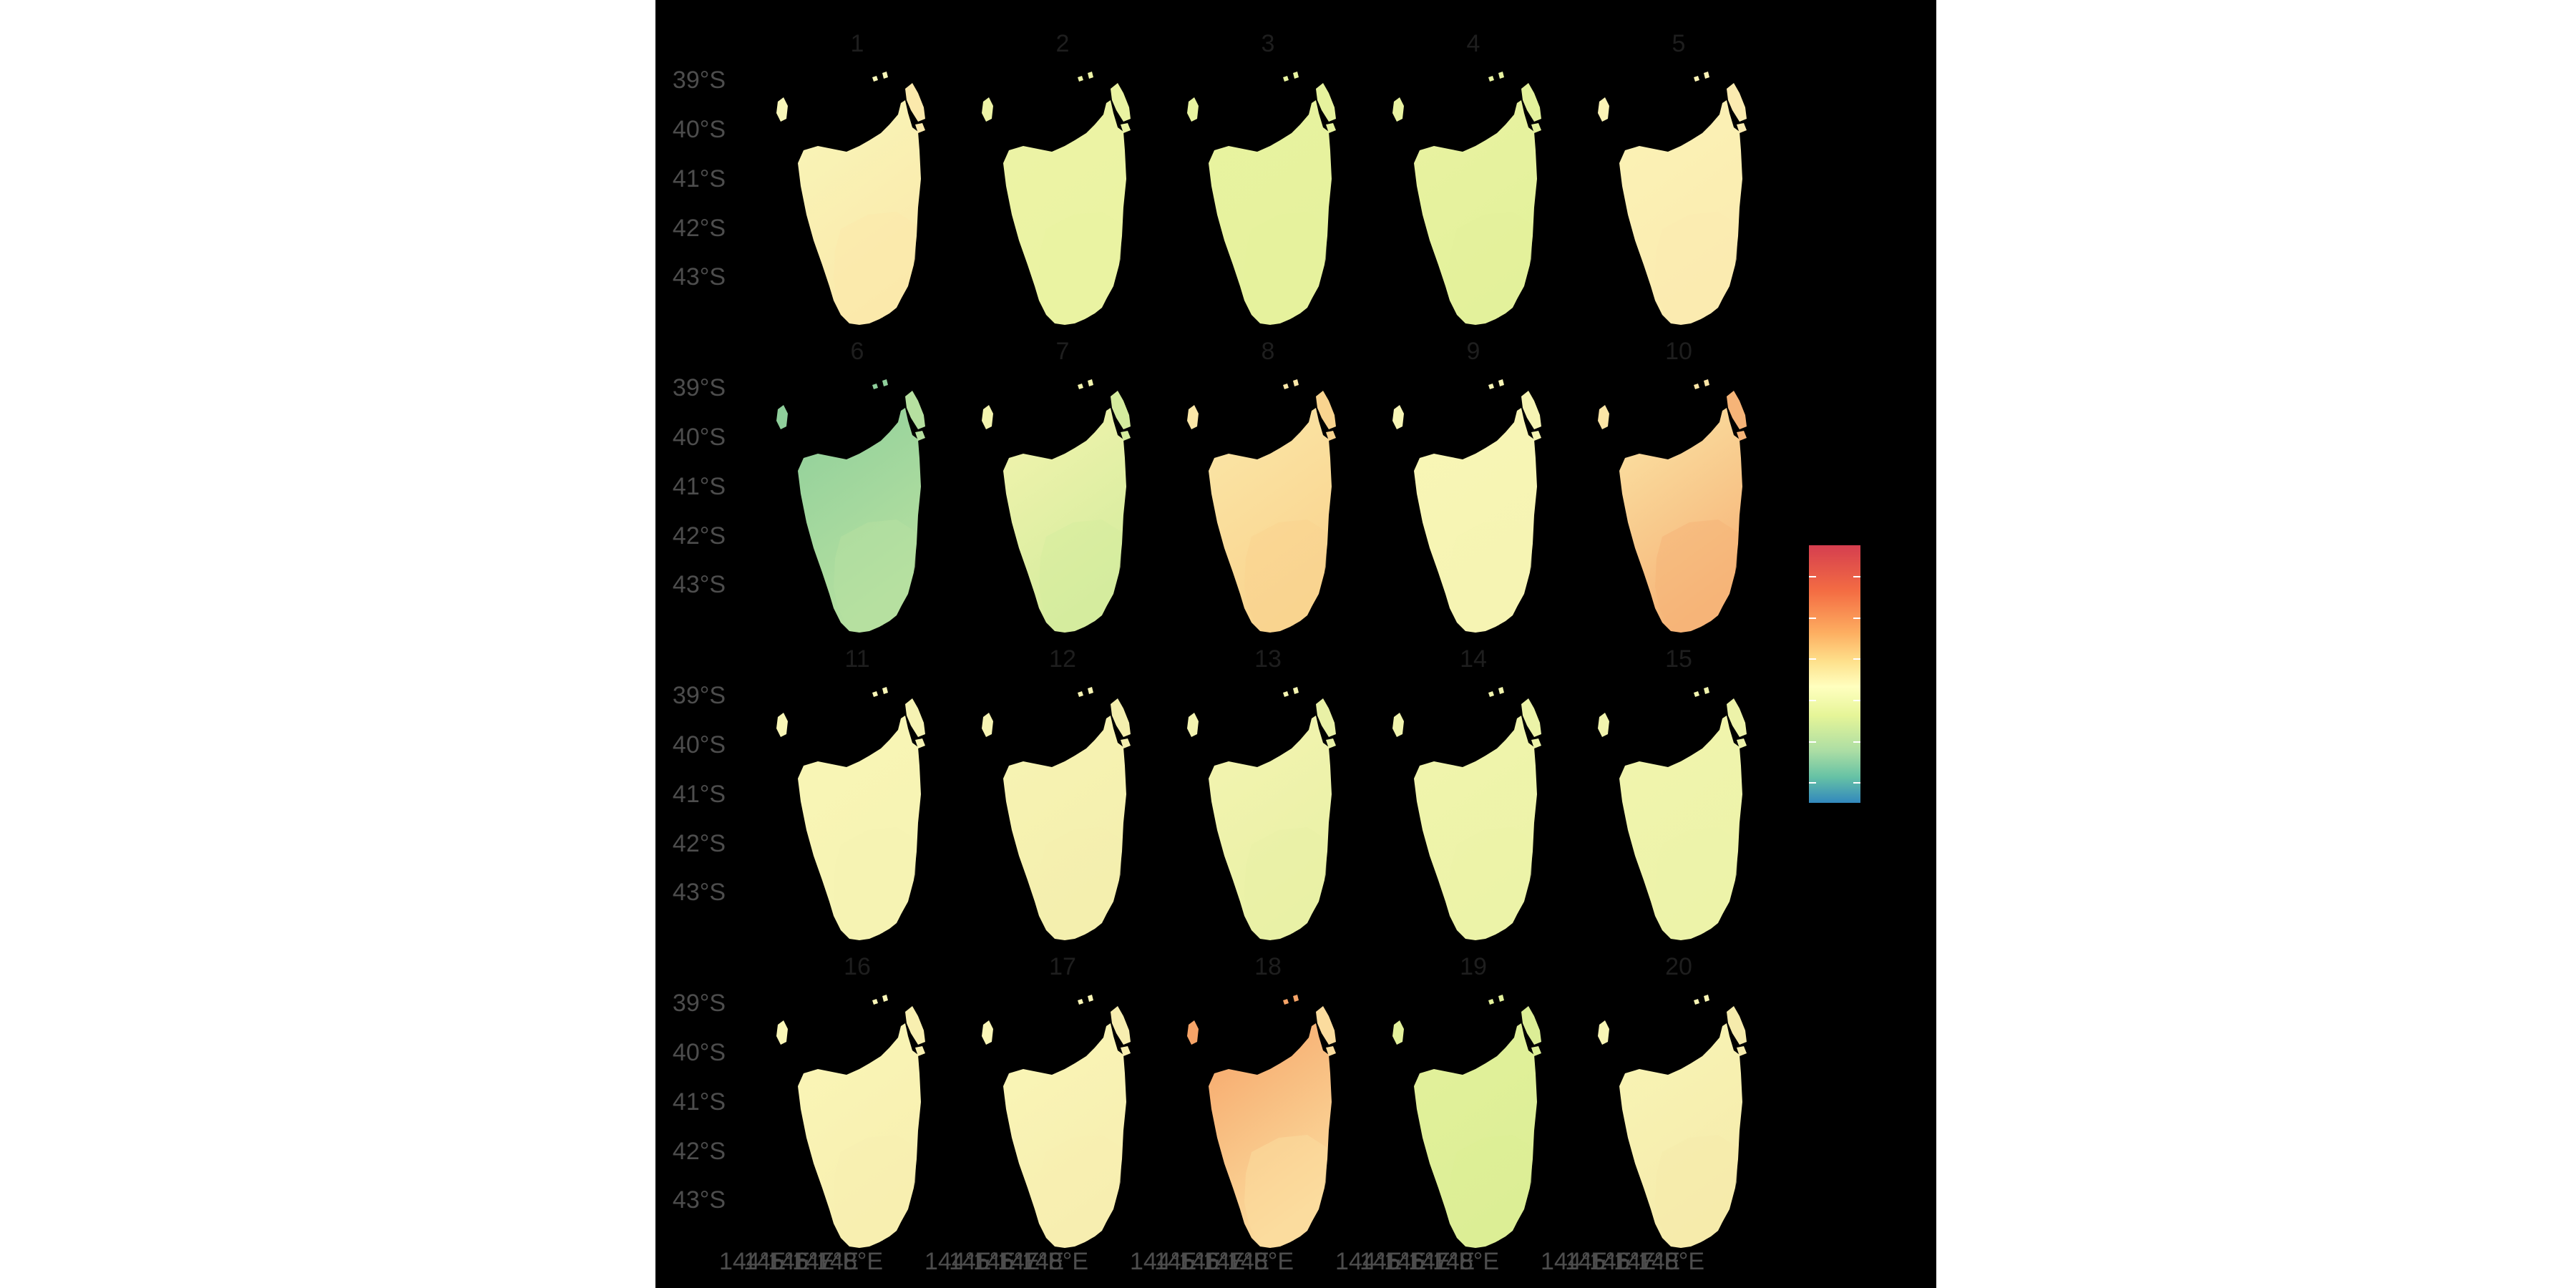 This screenshot has height=1288, width=2576. What do you see at coordinates (1062, 659) in the screenshot?
I see `facet-title: 12` at bounding box center [1062, 659].